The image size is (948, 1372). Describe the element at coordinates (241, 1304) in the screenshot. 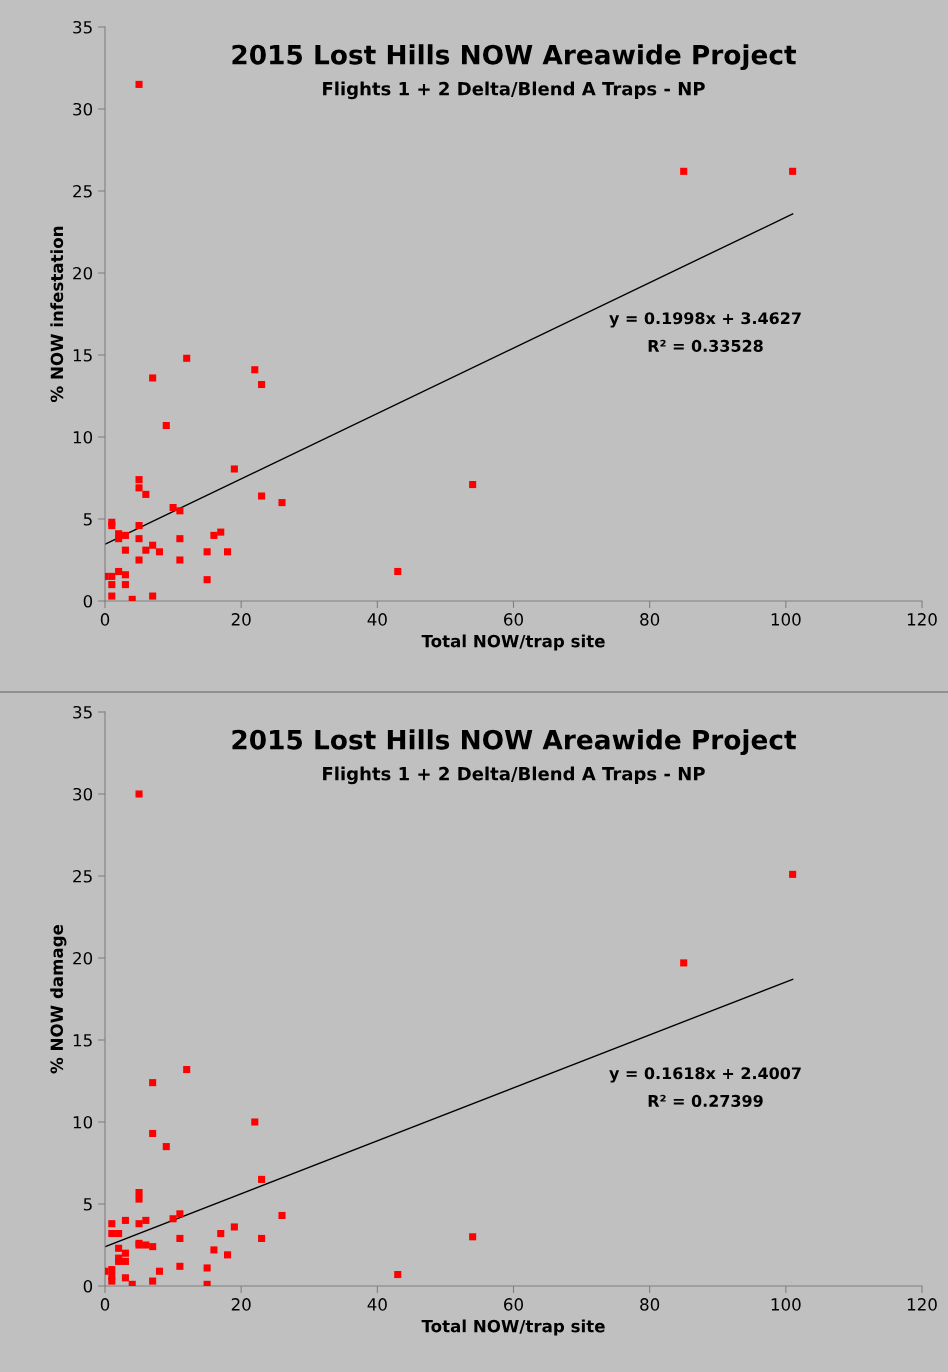

I see `x-tick-label: 20` at that location.